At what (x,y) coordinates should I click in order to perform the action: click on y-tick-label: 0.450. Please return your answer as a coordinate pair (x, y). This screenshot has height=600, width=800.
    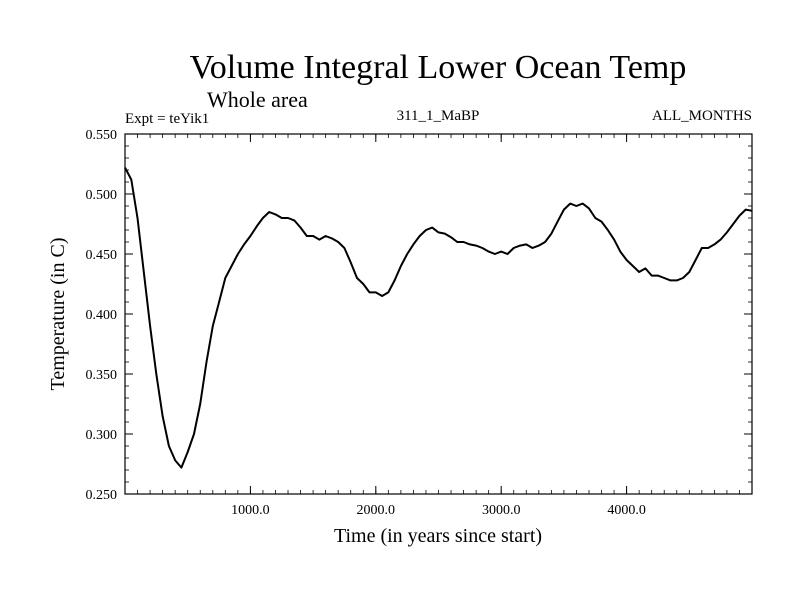
    Looking at the image, I should click on (102, 255).